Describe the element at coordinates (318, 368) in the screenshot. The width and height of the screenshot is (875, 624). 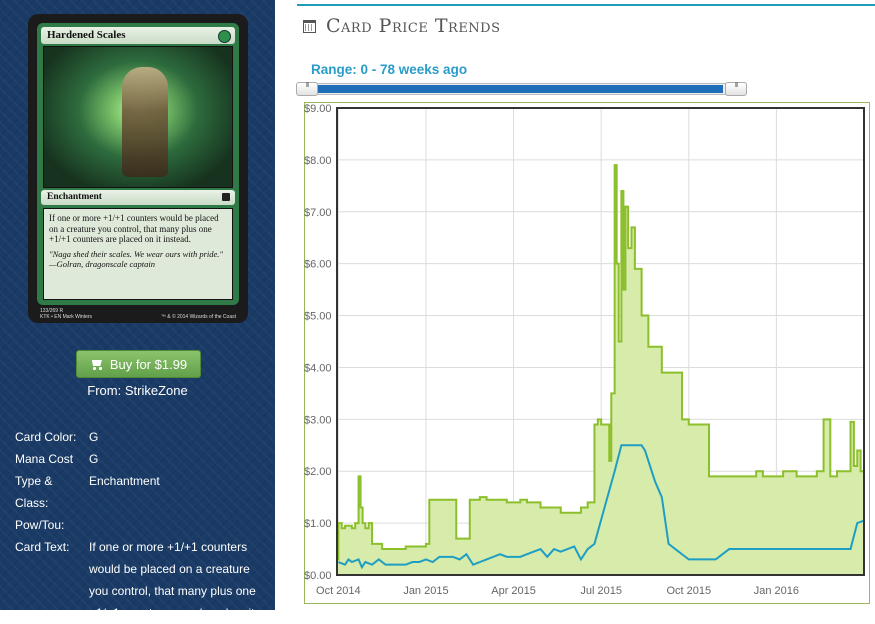
I see `y-tick-label: $4.00` at that location.